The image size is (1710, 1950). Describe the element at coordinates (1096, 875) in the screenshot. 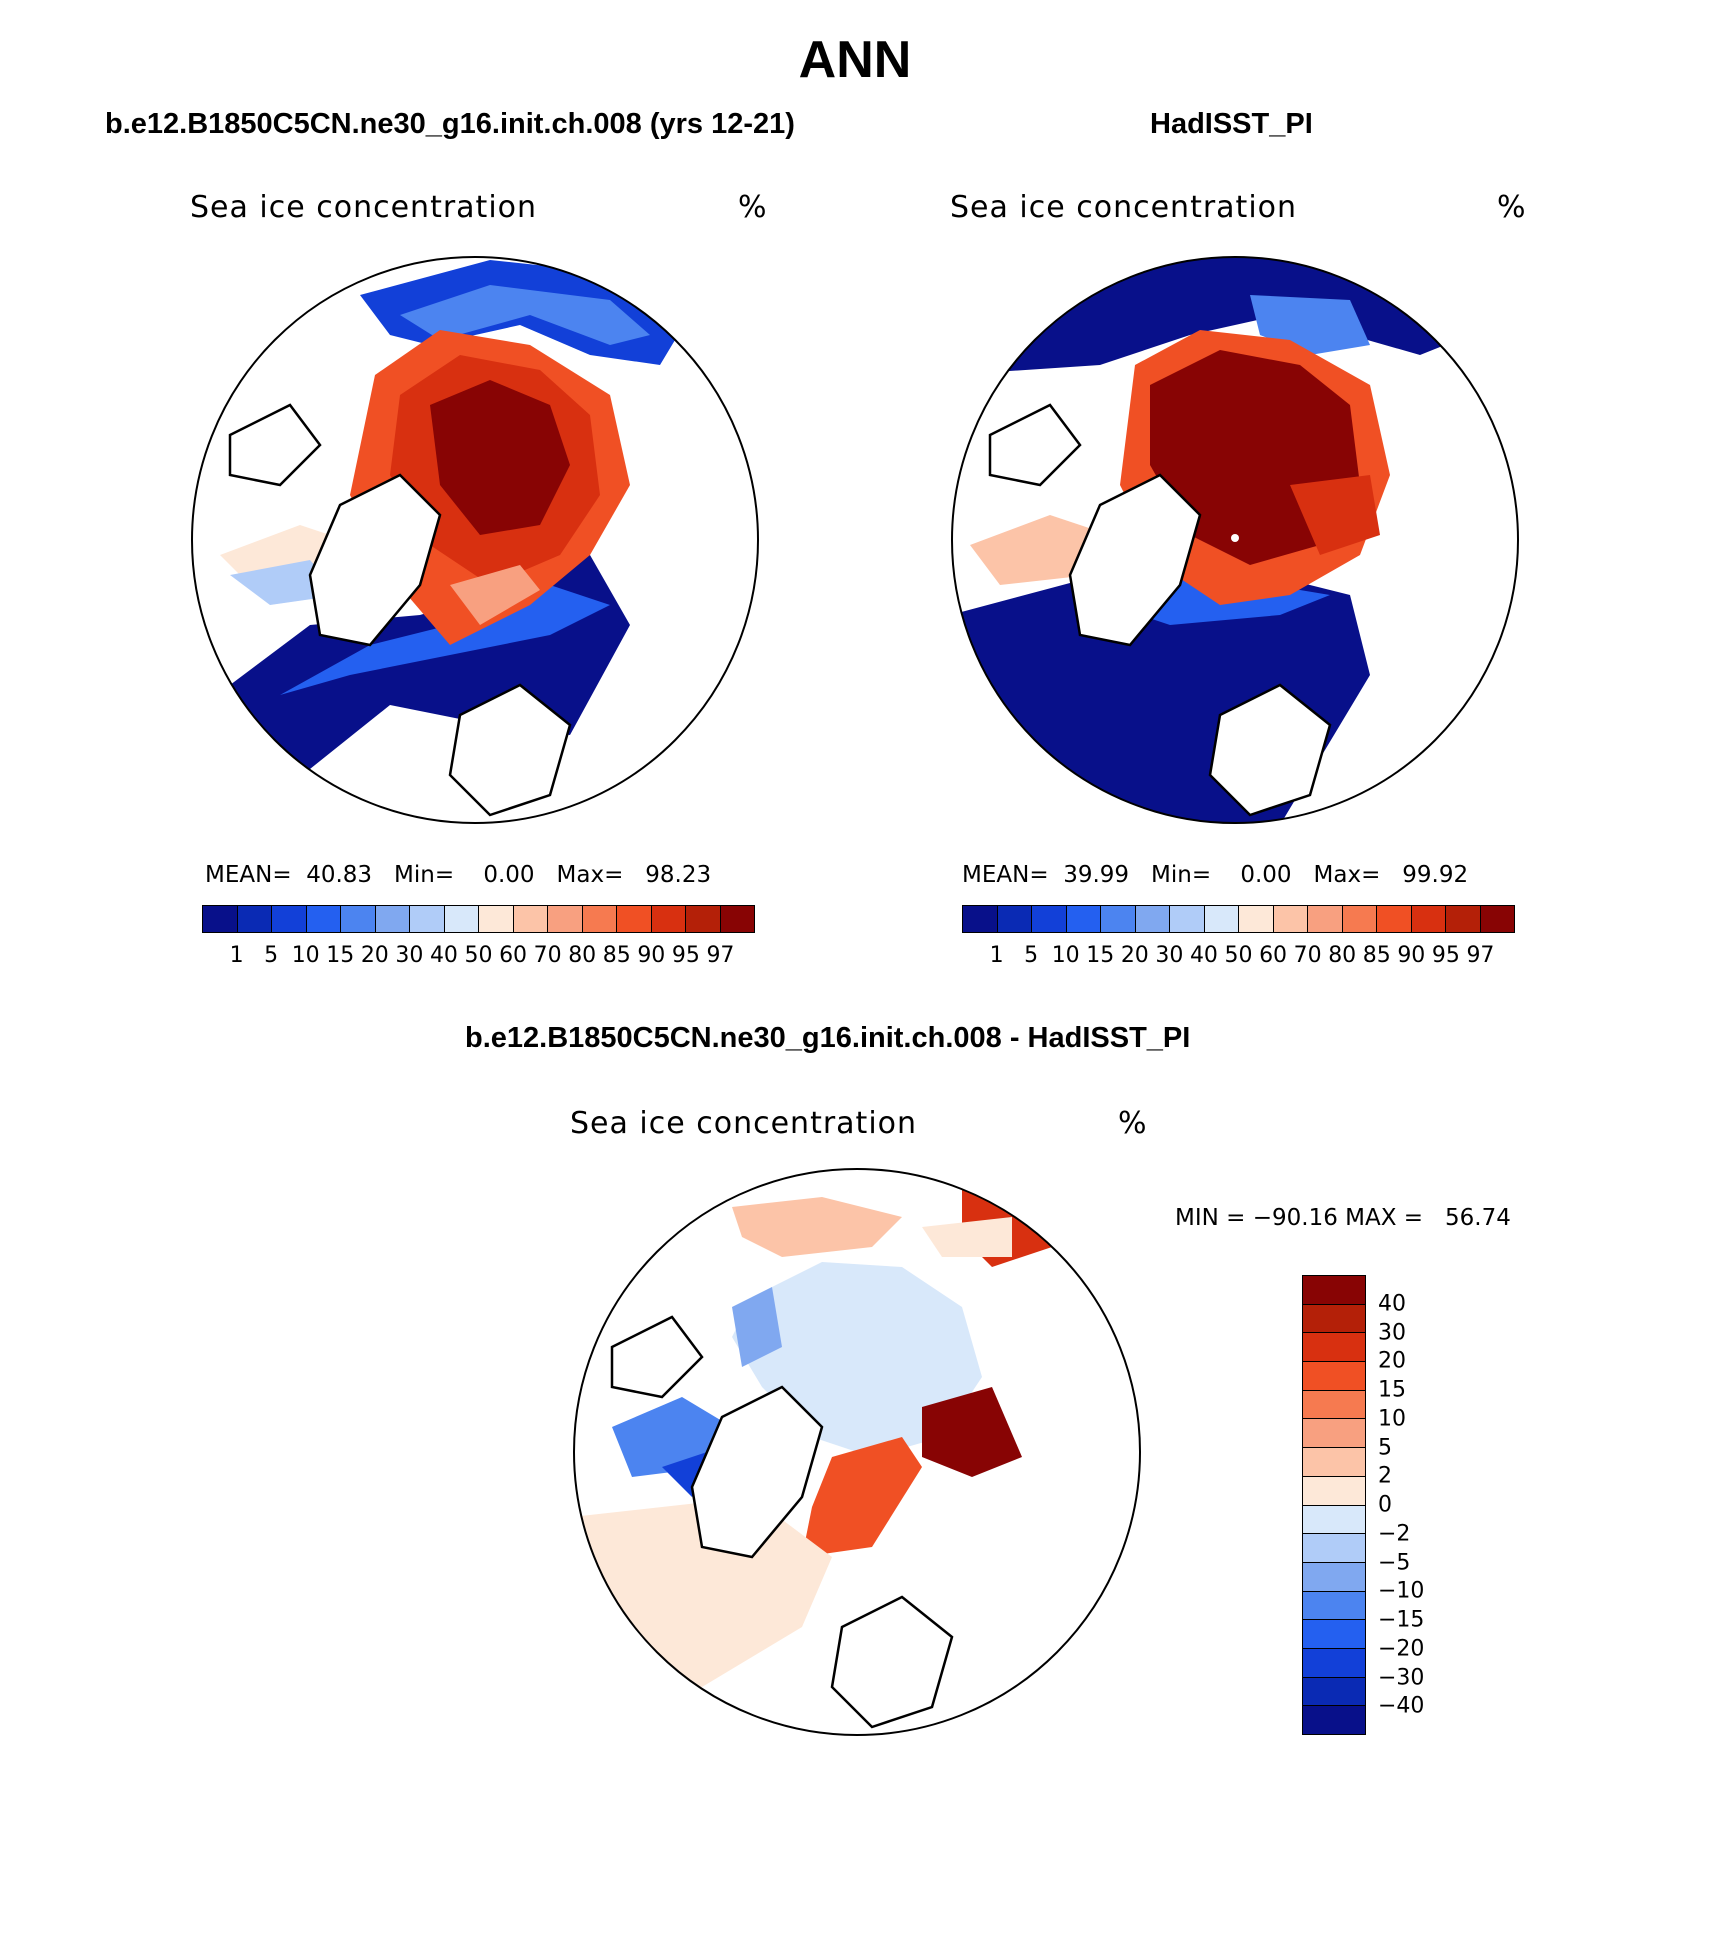

I see `mean-value: 39.99` at that location.